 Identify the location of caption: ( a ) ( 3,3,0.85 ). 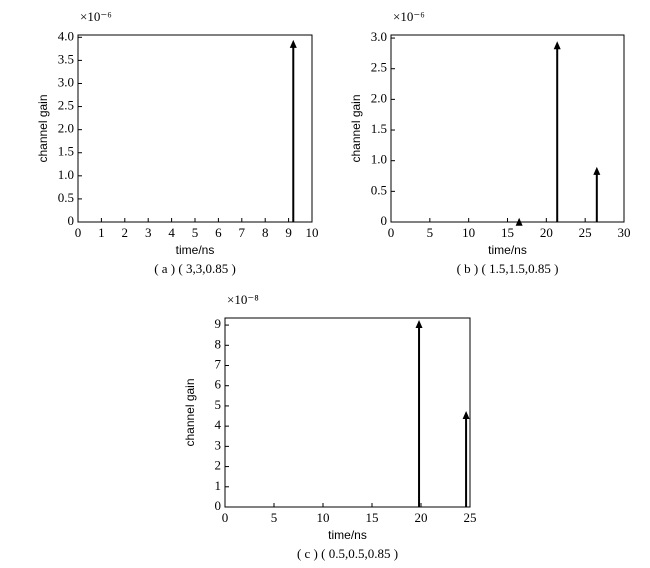
(195, 268).